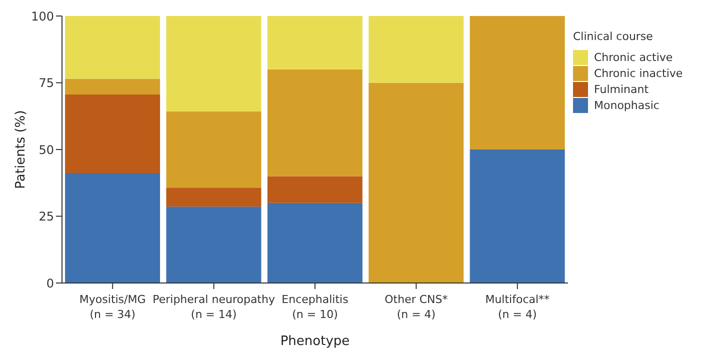  What do you see at coordinates (315, 341) in the screenshot?
I see `x-axis-title: Phenotype` at bounding box center [315, 341].